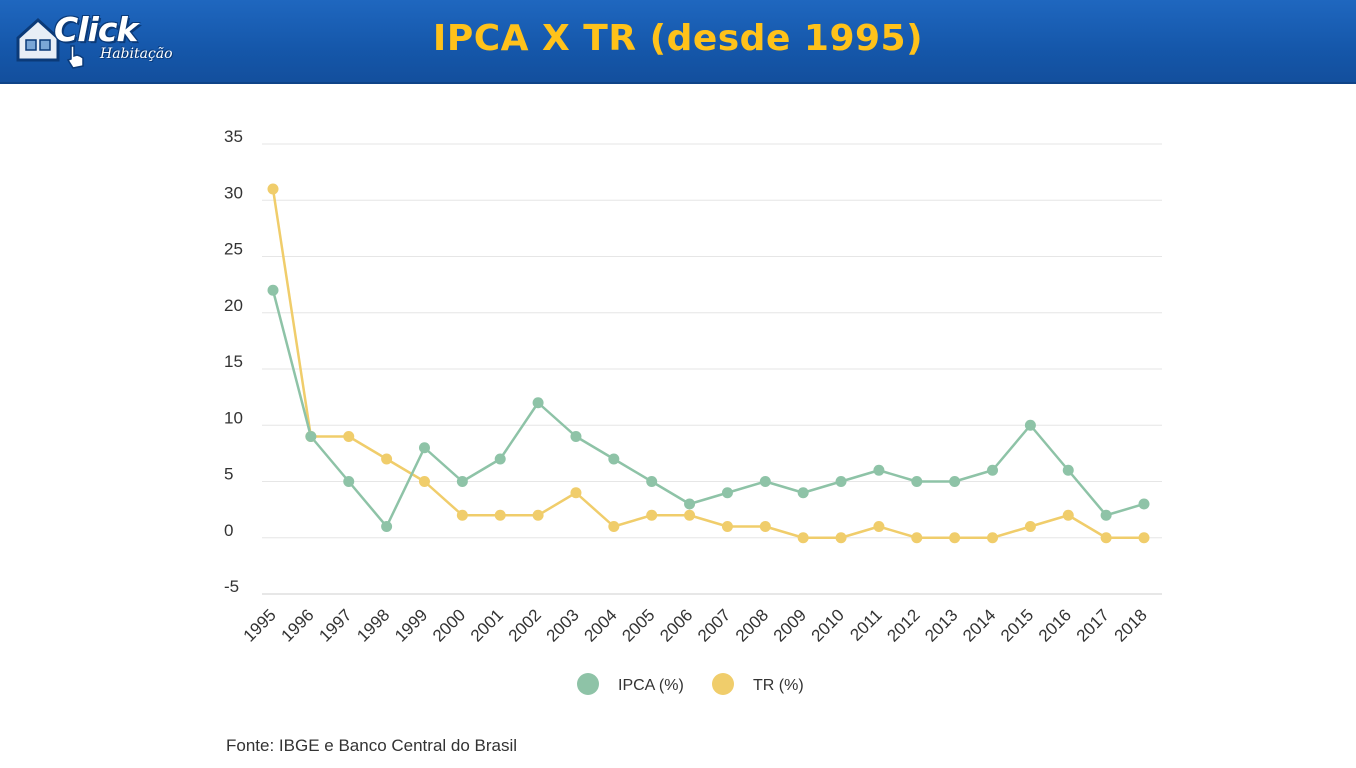 The width and height of the screenshot is (1356, 768). Describe the element at coordinates (563, 625) in the screenshot. I see `x-tick-label: 2003` at that location.